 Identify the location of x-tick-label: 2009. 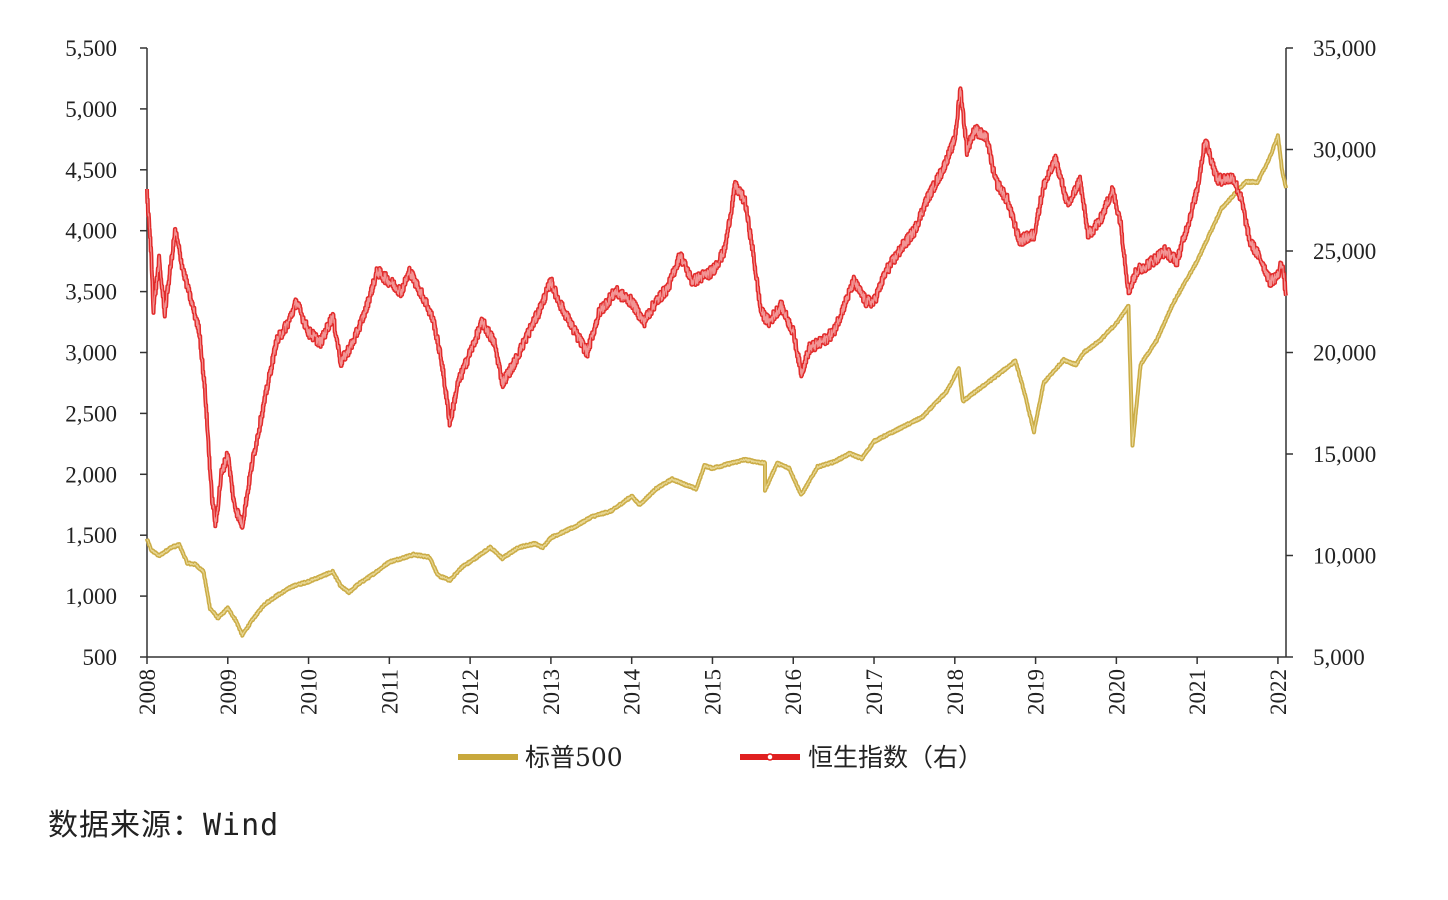
(228, 692).